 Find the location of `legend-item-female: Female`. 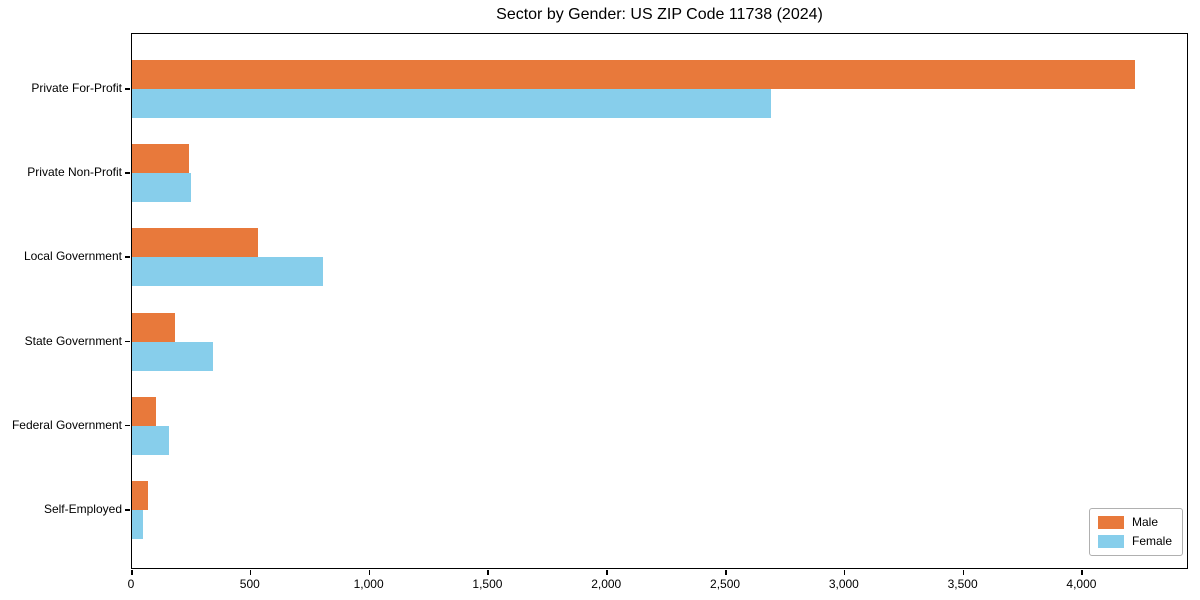

legend-item-female: Female is located at coordinates (1134, 541).